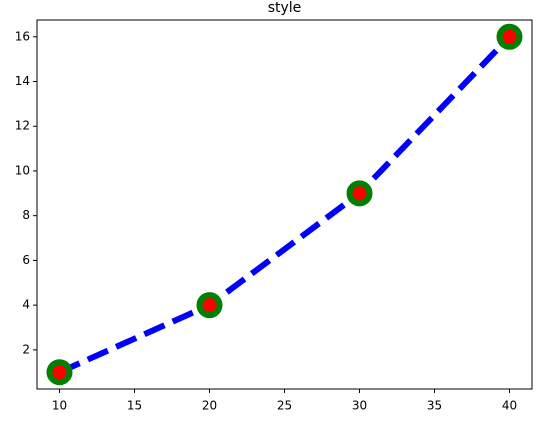 The height and width of the screenshot is (435, 553). Describe the element at coordinates (134, 406) in the screenshot. I see `x-tick-label: 15` at that location.